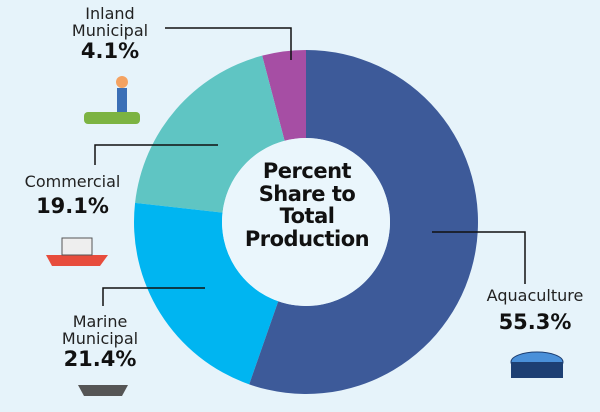 This screenshot has height=412, width=600. What do you see at coordinates (72, 205) in the screenshot?
I see `value-label: 19.1%` at bounding box center [72, 205].